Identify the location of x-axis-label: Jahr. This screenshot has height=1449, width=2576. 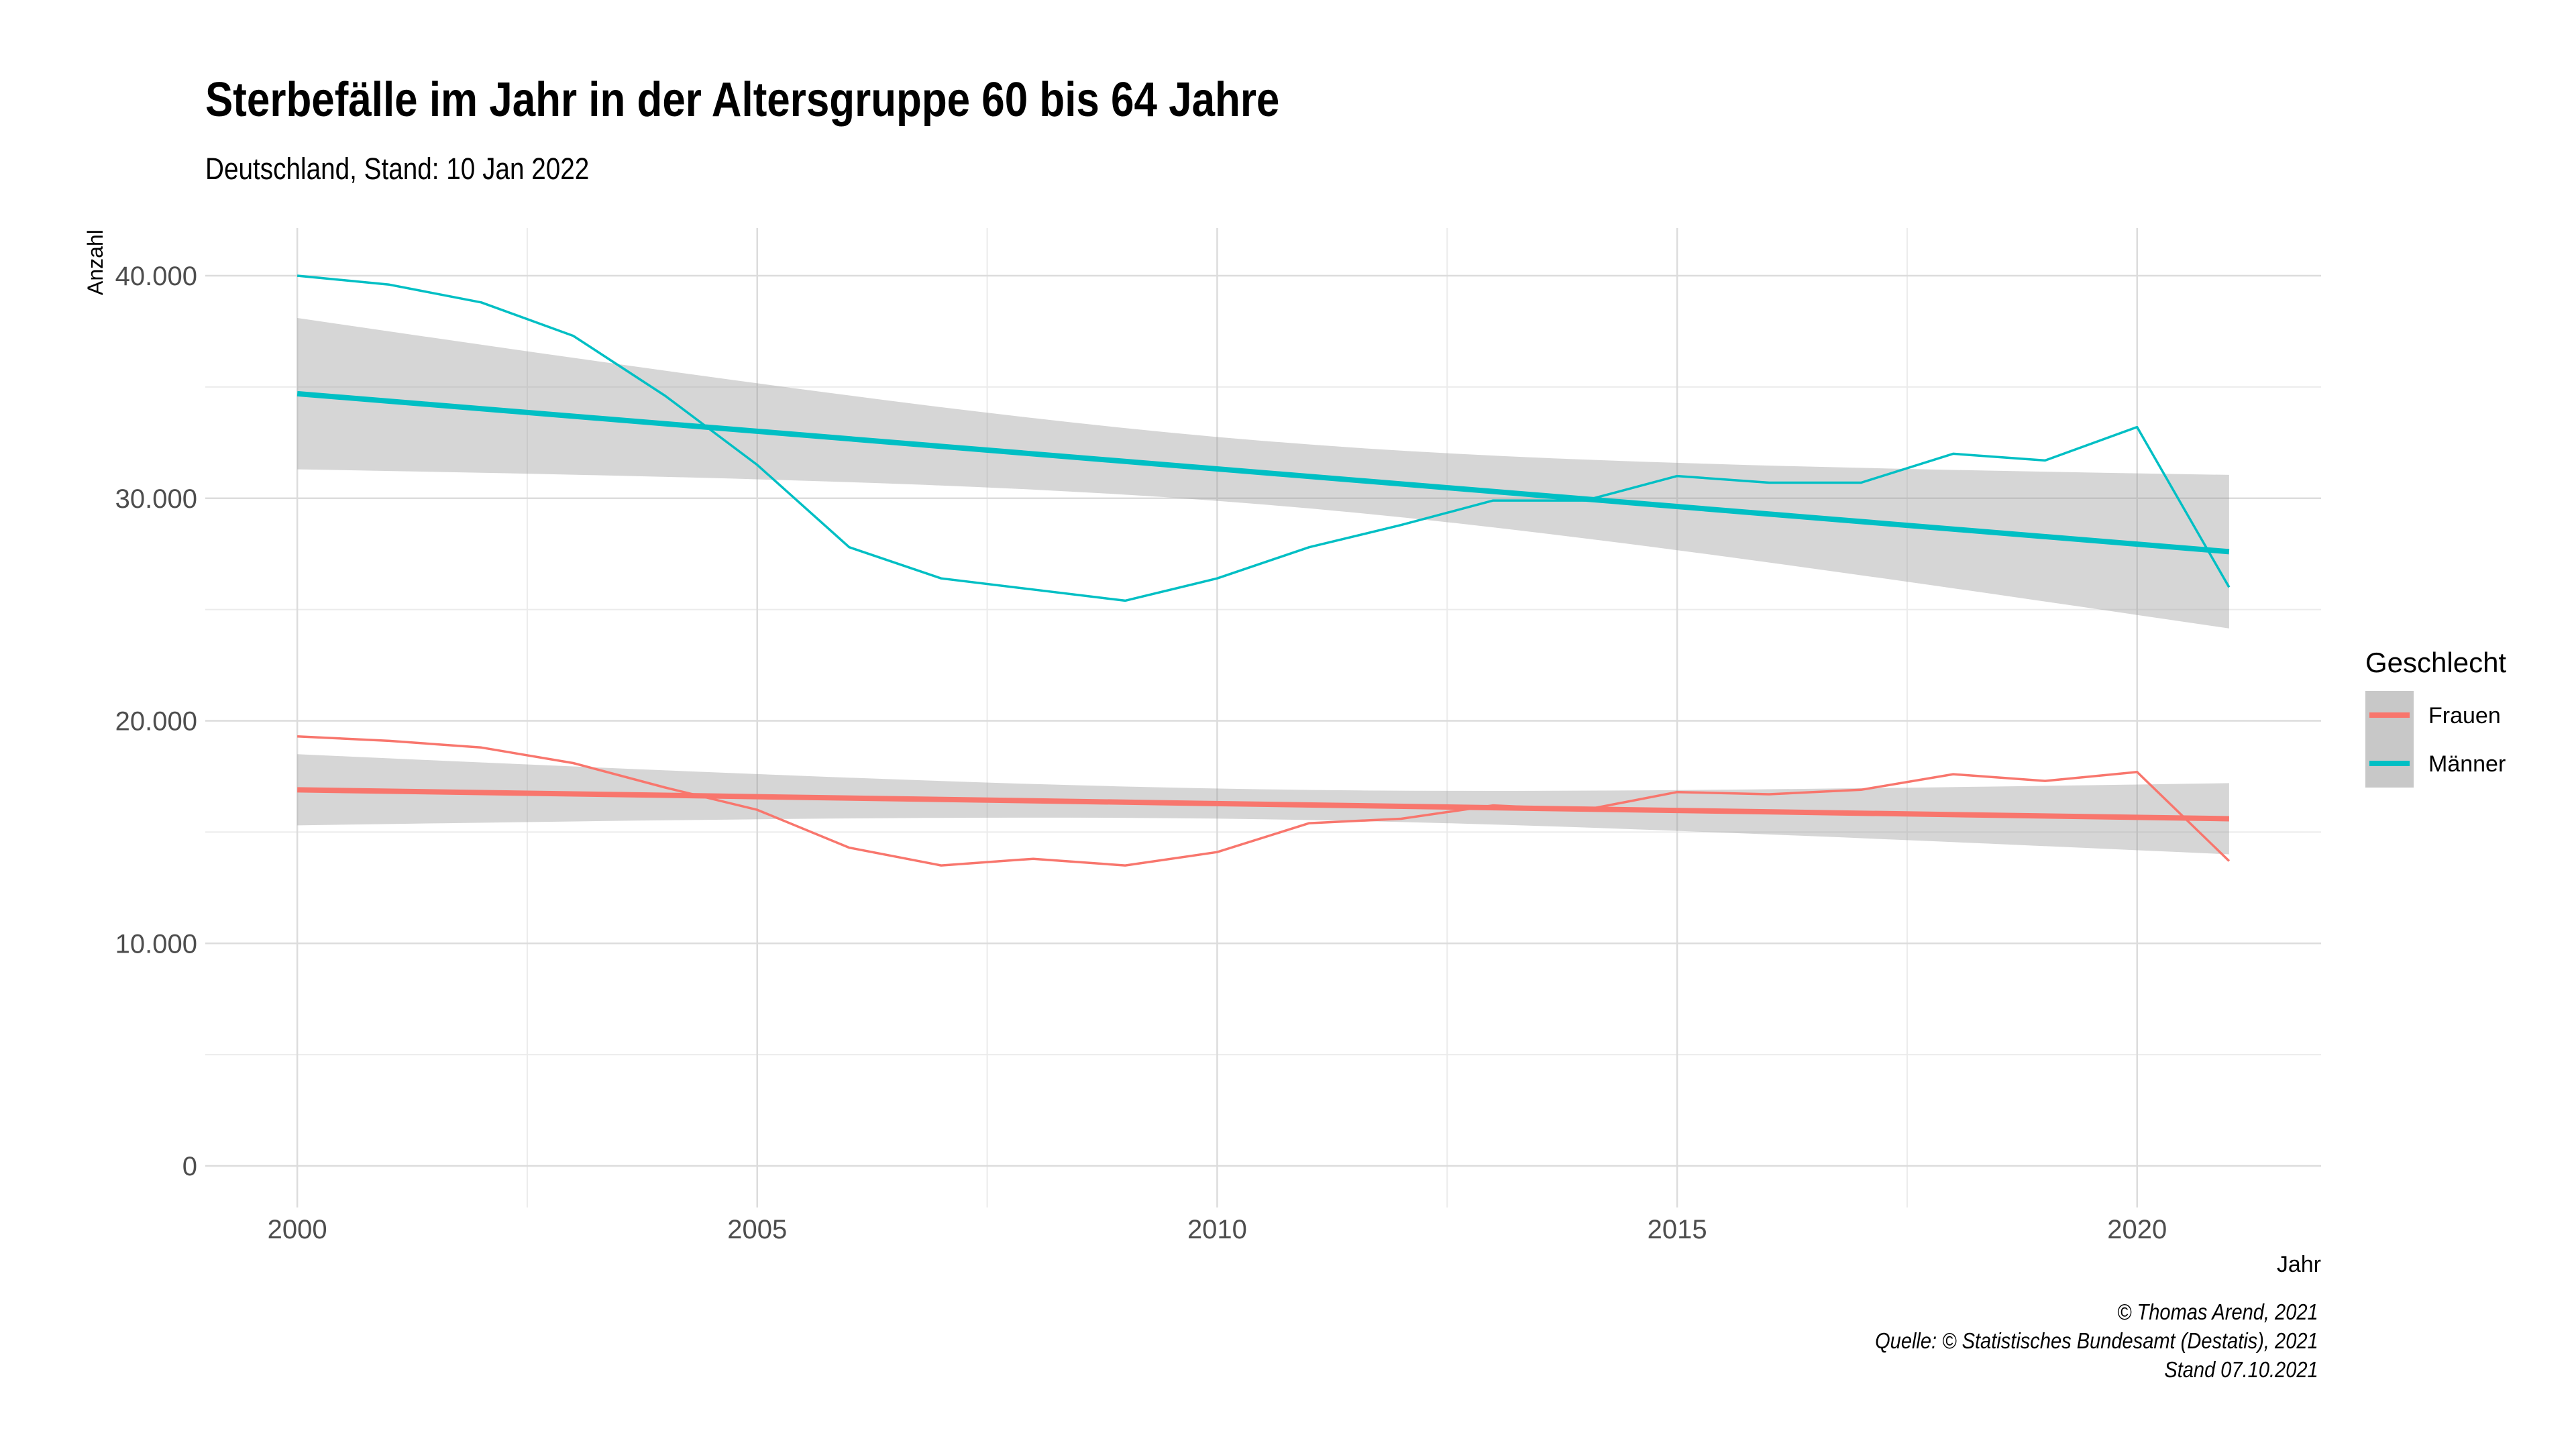
(2299, 1264).